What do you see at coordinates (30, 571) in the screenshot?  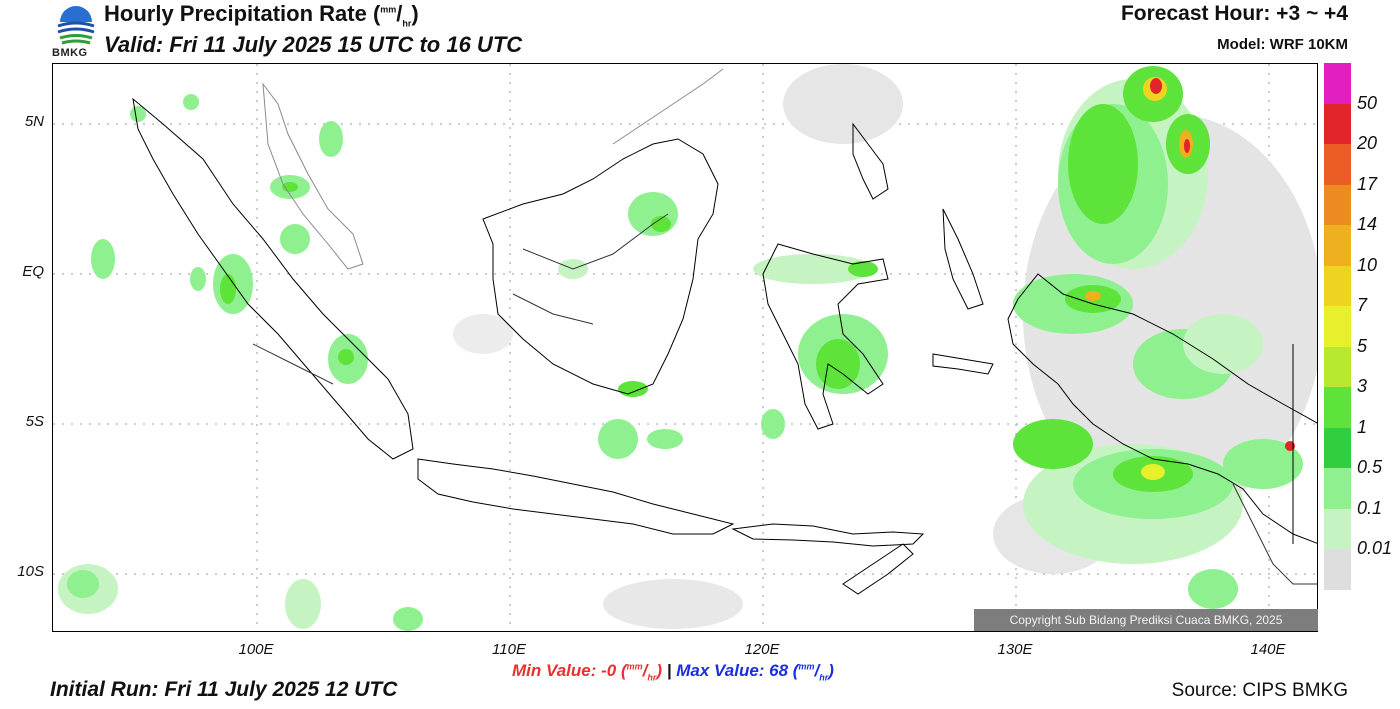 I see `lat-label-10s: 10S` at bounding box center [30, 571].